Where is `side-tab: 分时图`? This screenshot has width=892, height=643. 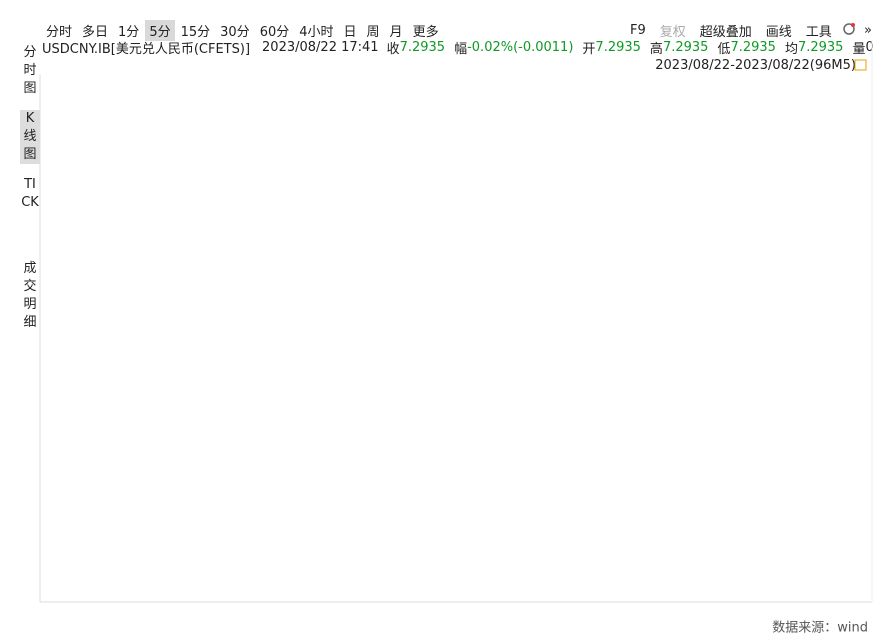
side-tab: 分时图 is located at coordinates (30, 70).